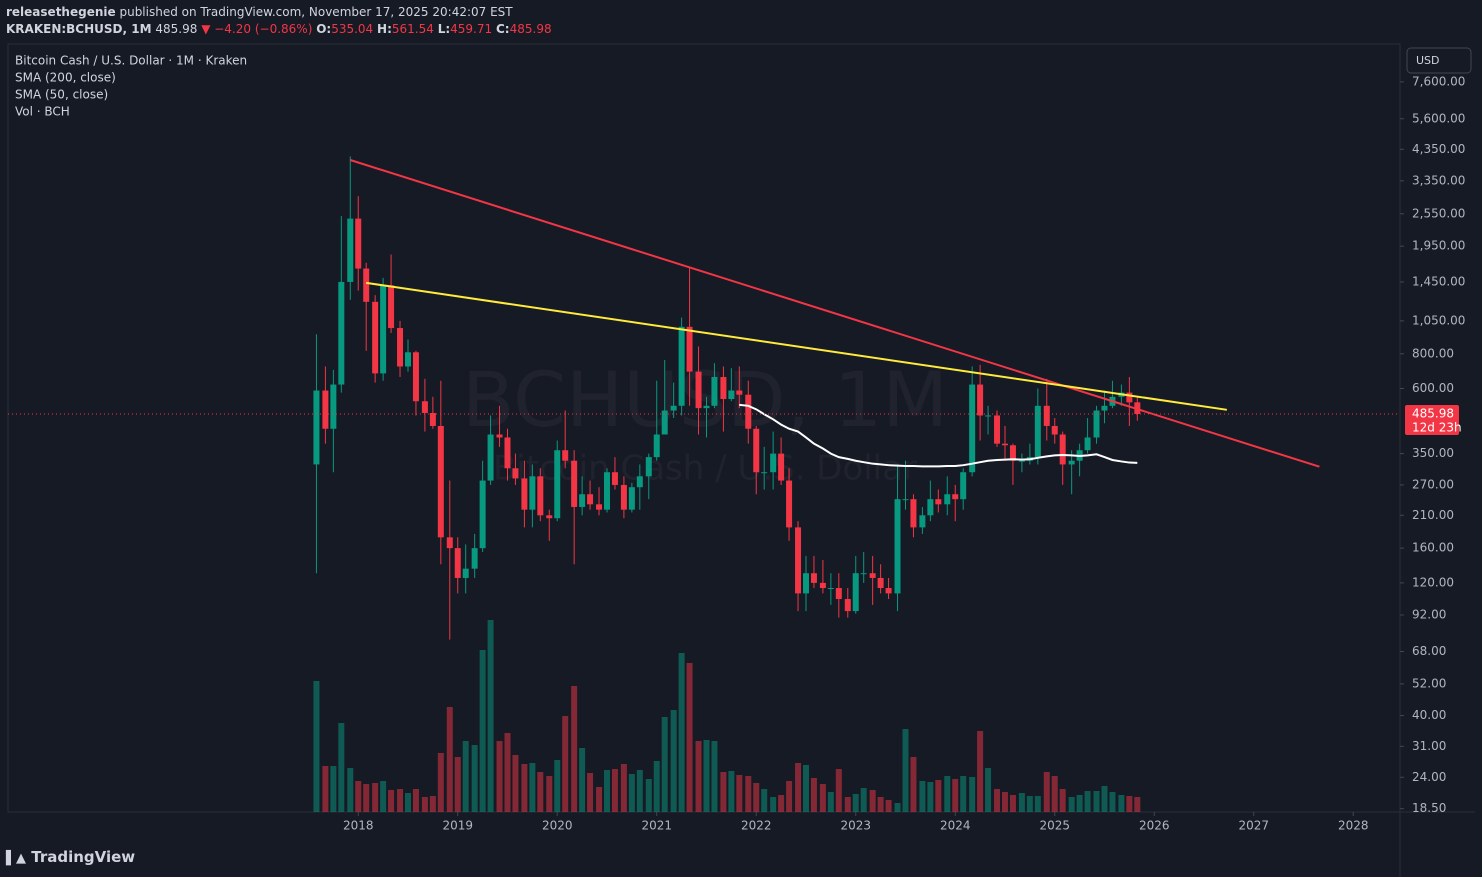  Describe the element at coordinates (1353, 826) in the screenshot. I see `x-tick-label: 2028` at that location.